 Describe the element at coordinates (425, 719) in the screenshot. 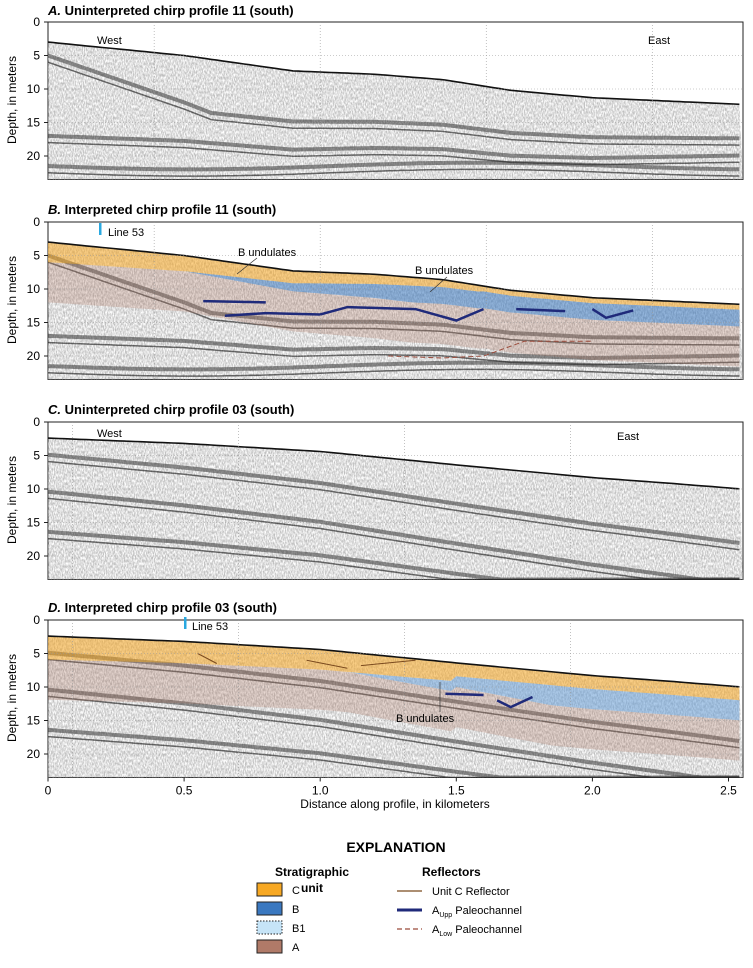

I see `b-undulates-label-d: B undulates` at that location.